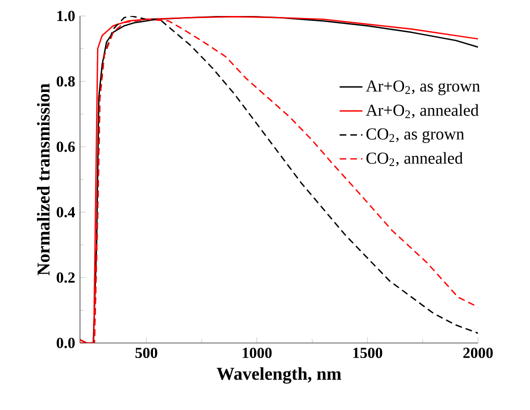 This screenshot has height=410, width=530. Describe the element at coordinates (43, 180) in the screenshot. I see `y-axis-title: Normalized transmission` at that location.